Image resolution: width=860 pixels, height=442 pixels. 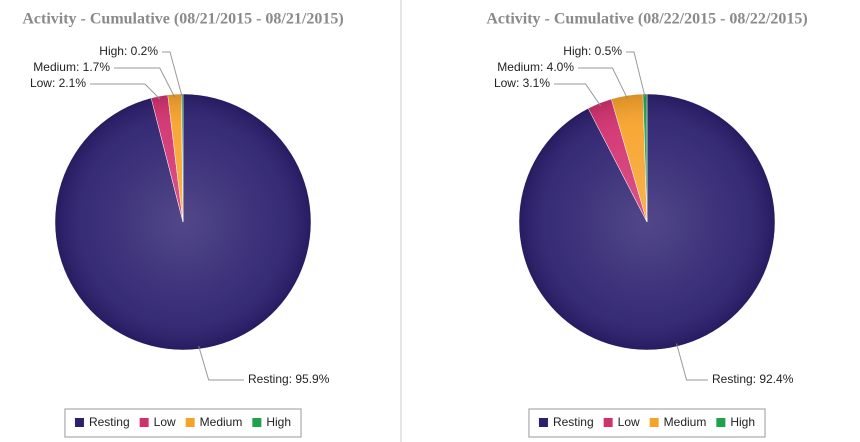 I want to click on data-label: Resting: 92.4%, so click(x=753, y=379).